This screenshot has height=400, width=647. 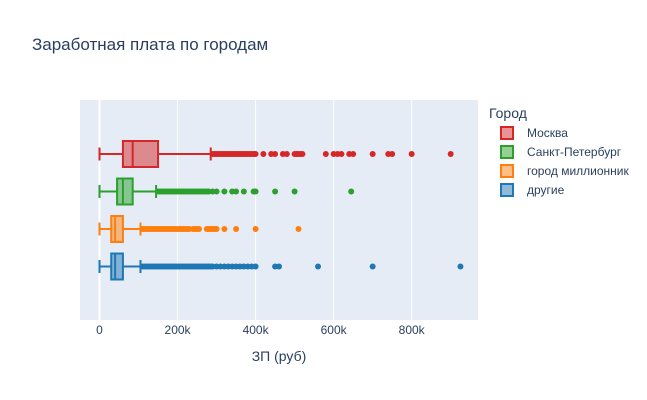 What do you see at coordinates (508, 113) in the screenshot?
I see `legend-title: Город` at bounding box center [508, 113].